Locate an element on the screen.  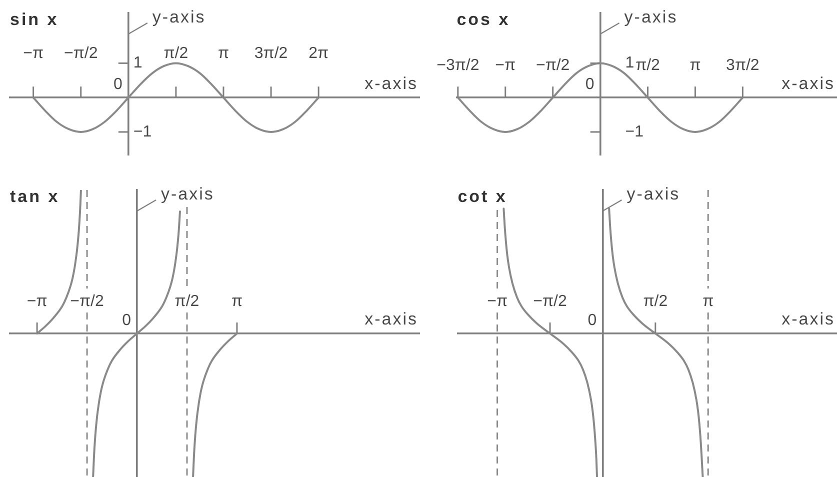
chart-title: sin x is located at coordinates (34, 20).